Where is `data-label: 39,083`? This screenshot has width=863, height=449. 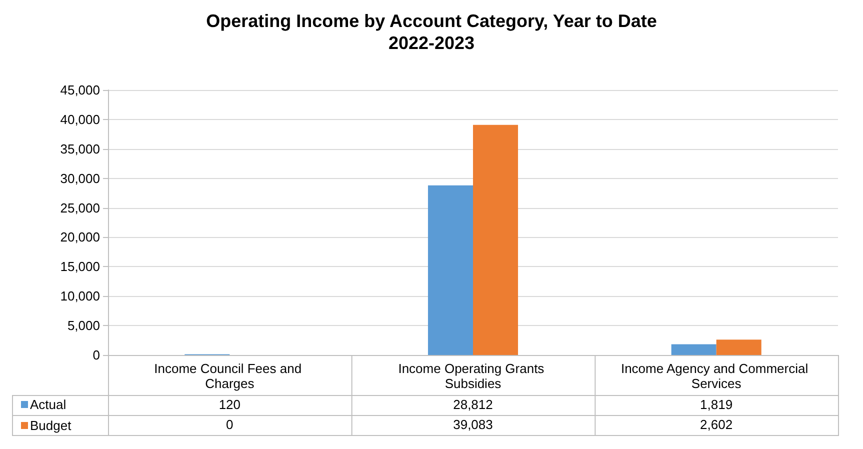 data-label: 39,083 is located at coordinates (473, 425).